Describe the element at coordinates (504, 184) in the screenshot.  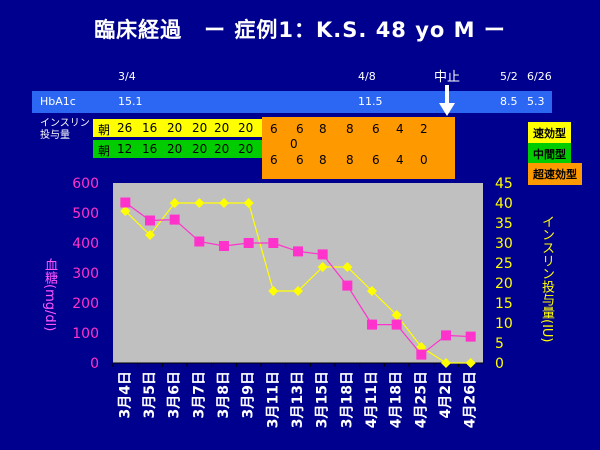
I see `y2-tick-label: 45` at that location.